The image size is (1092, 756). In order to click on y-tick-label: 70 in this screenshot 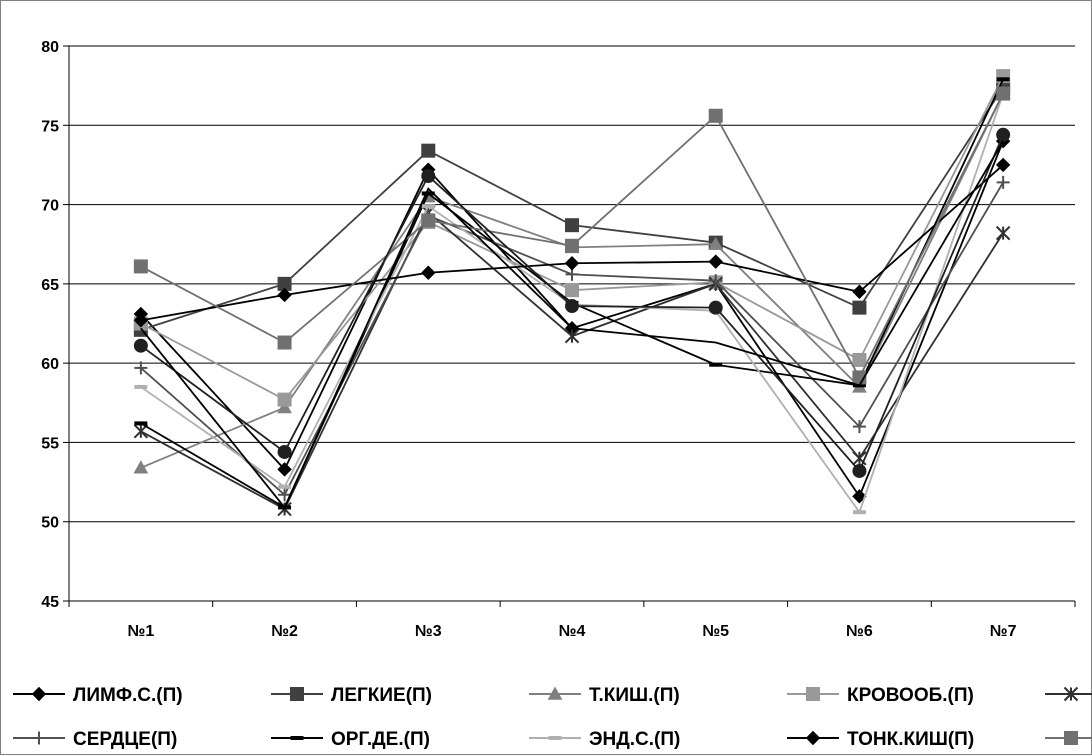, I will do `click(50, 206)`.